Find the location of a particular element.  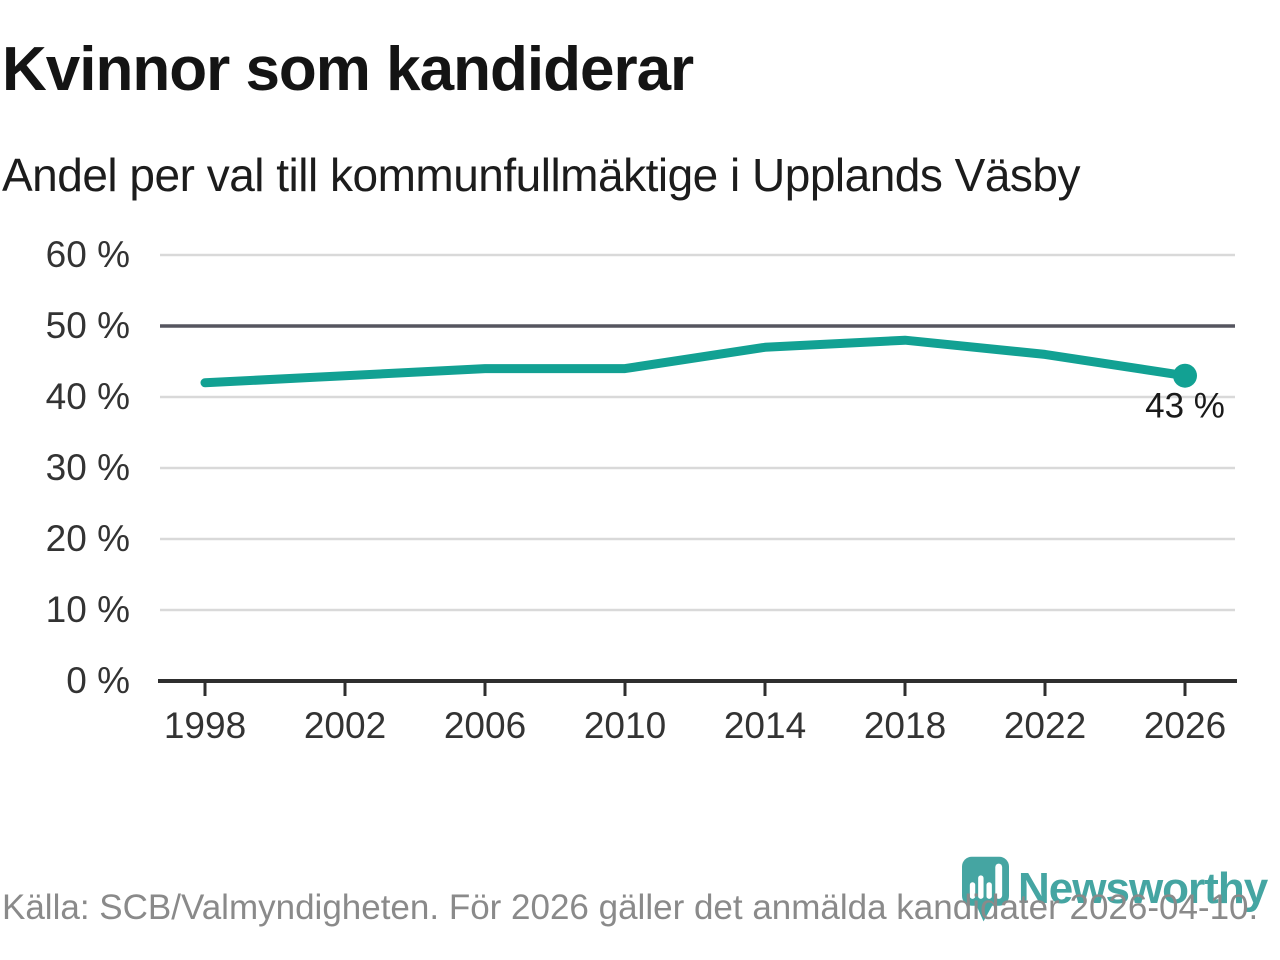

newsworthy-brand: Newsworthy is located at coordinates (1115, 891).